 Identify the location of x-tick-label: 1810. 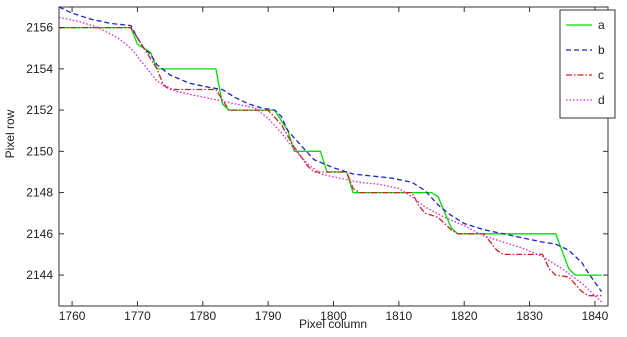
(399, 316).